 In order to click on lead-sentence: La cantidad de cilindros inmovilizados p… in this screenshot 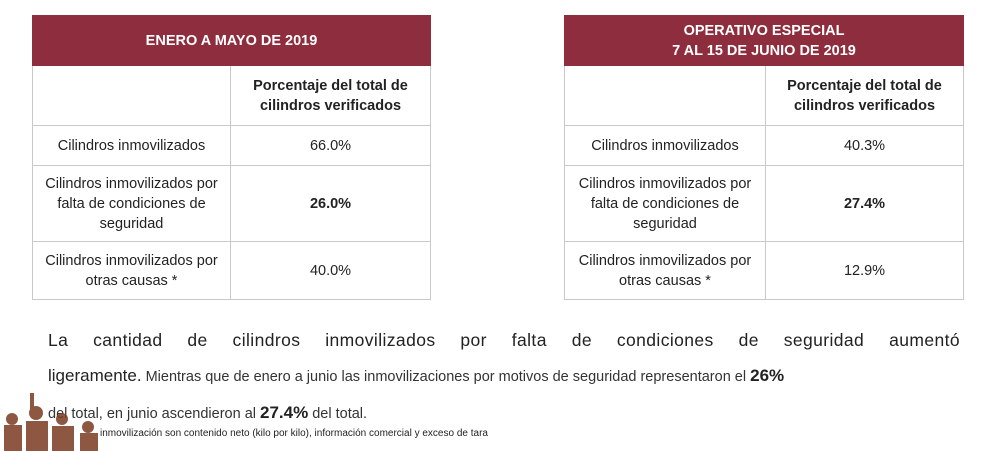, I will do `click(504, 340)`.